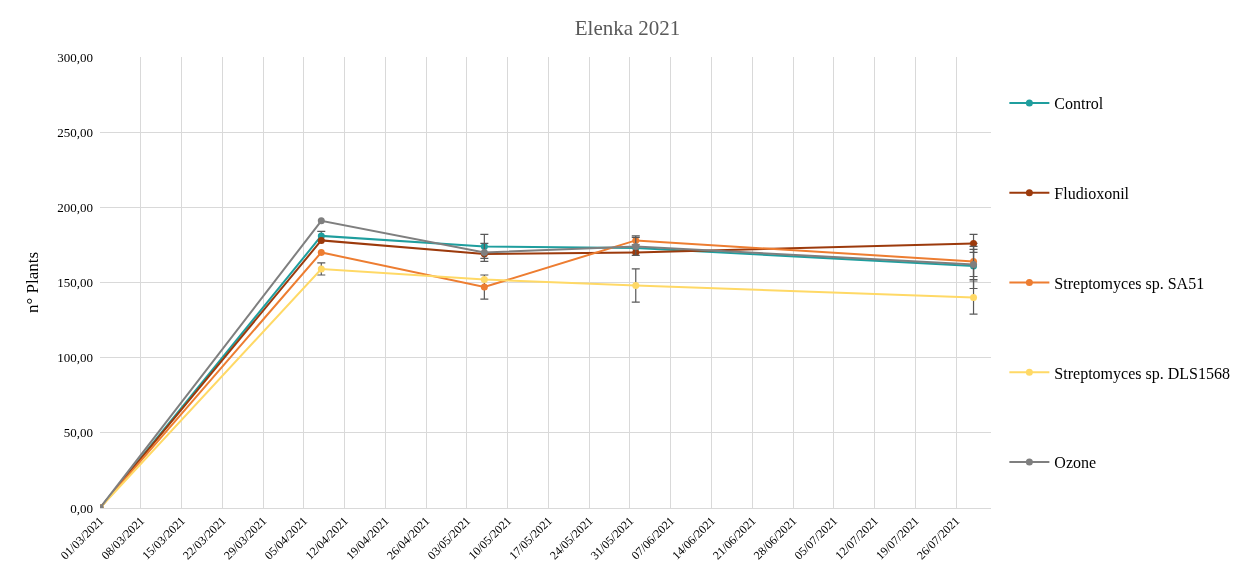 The image size is (1255, 579). I want to click on y-axis-title: n° Plants, so click(32, 282).